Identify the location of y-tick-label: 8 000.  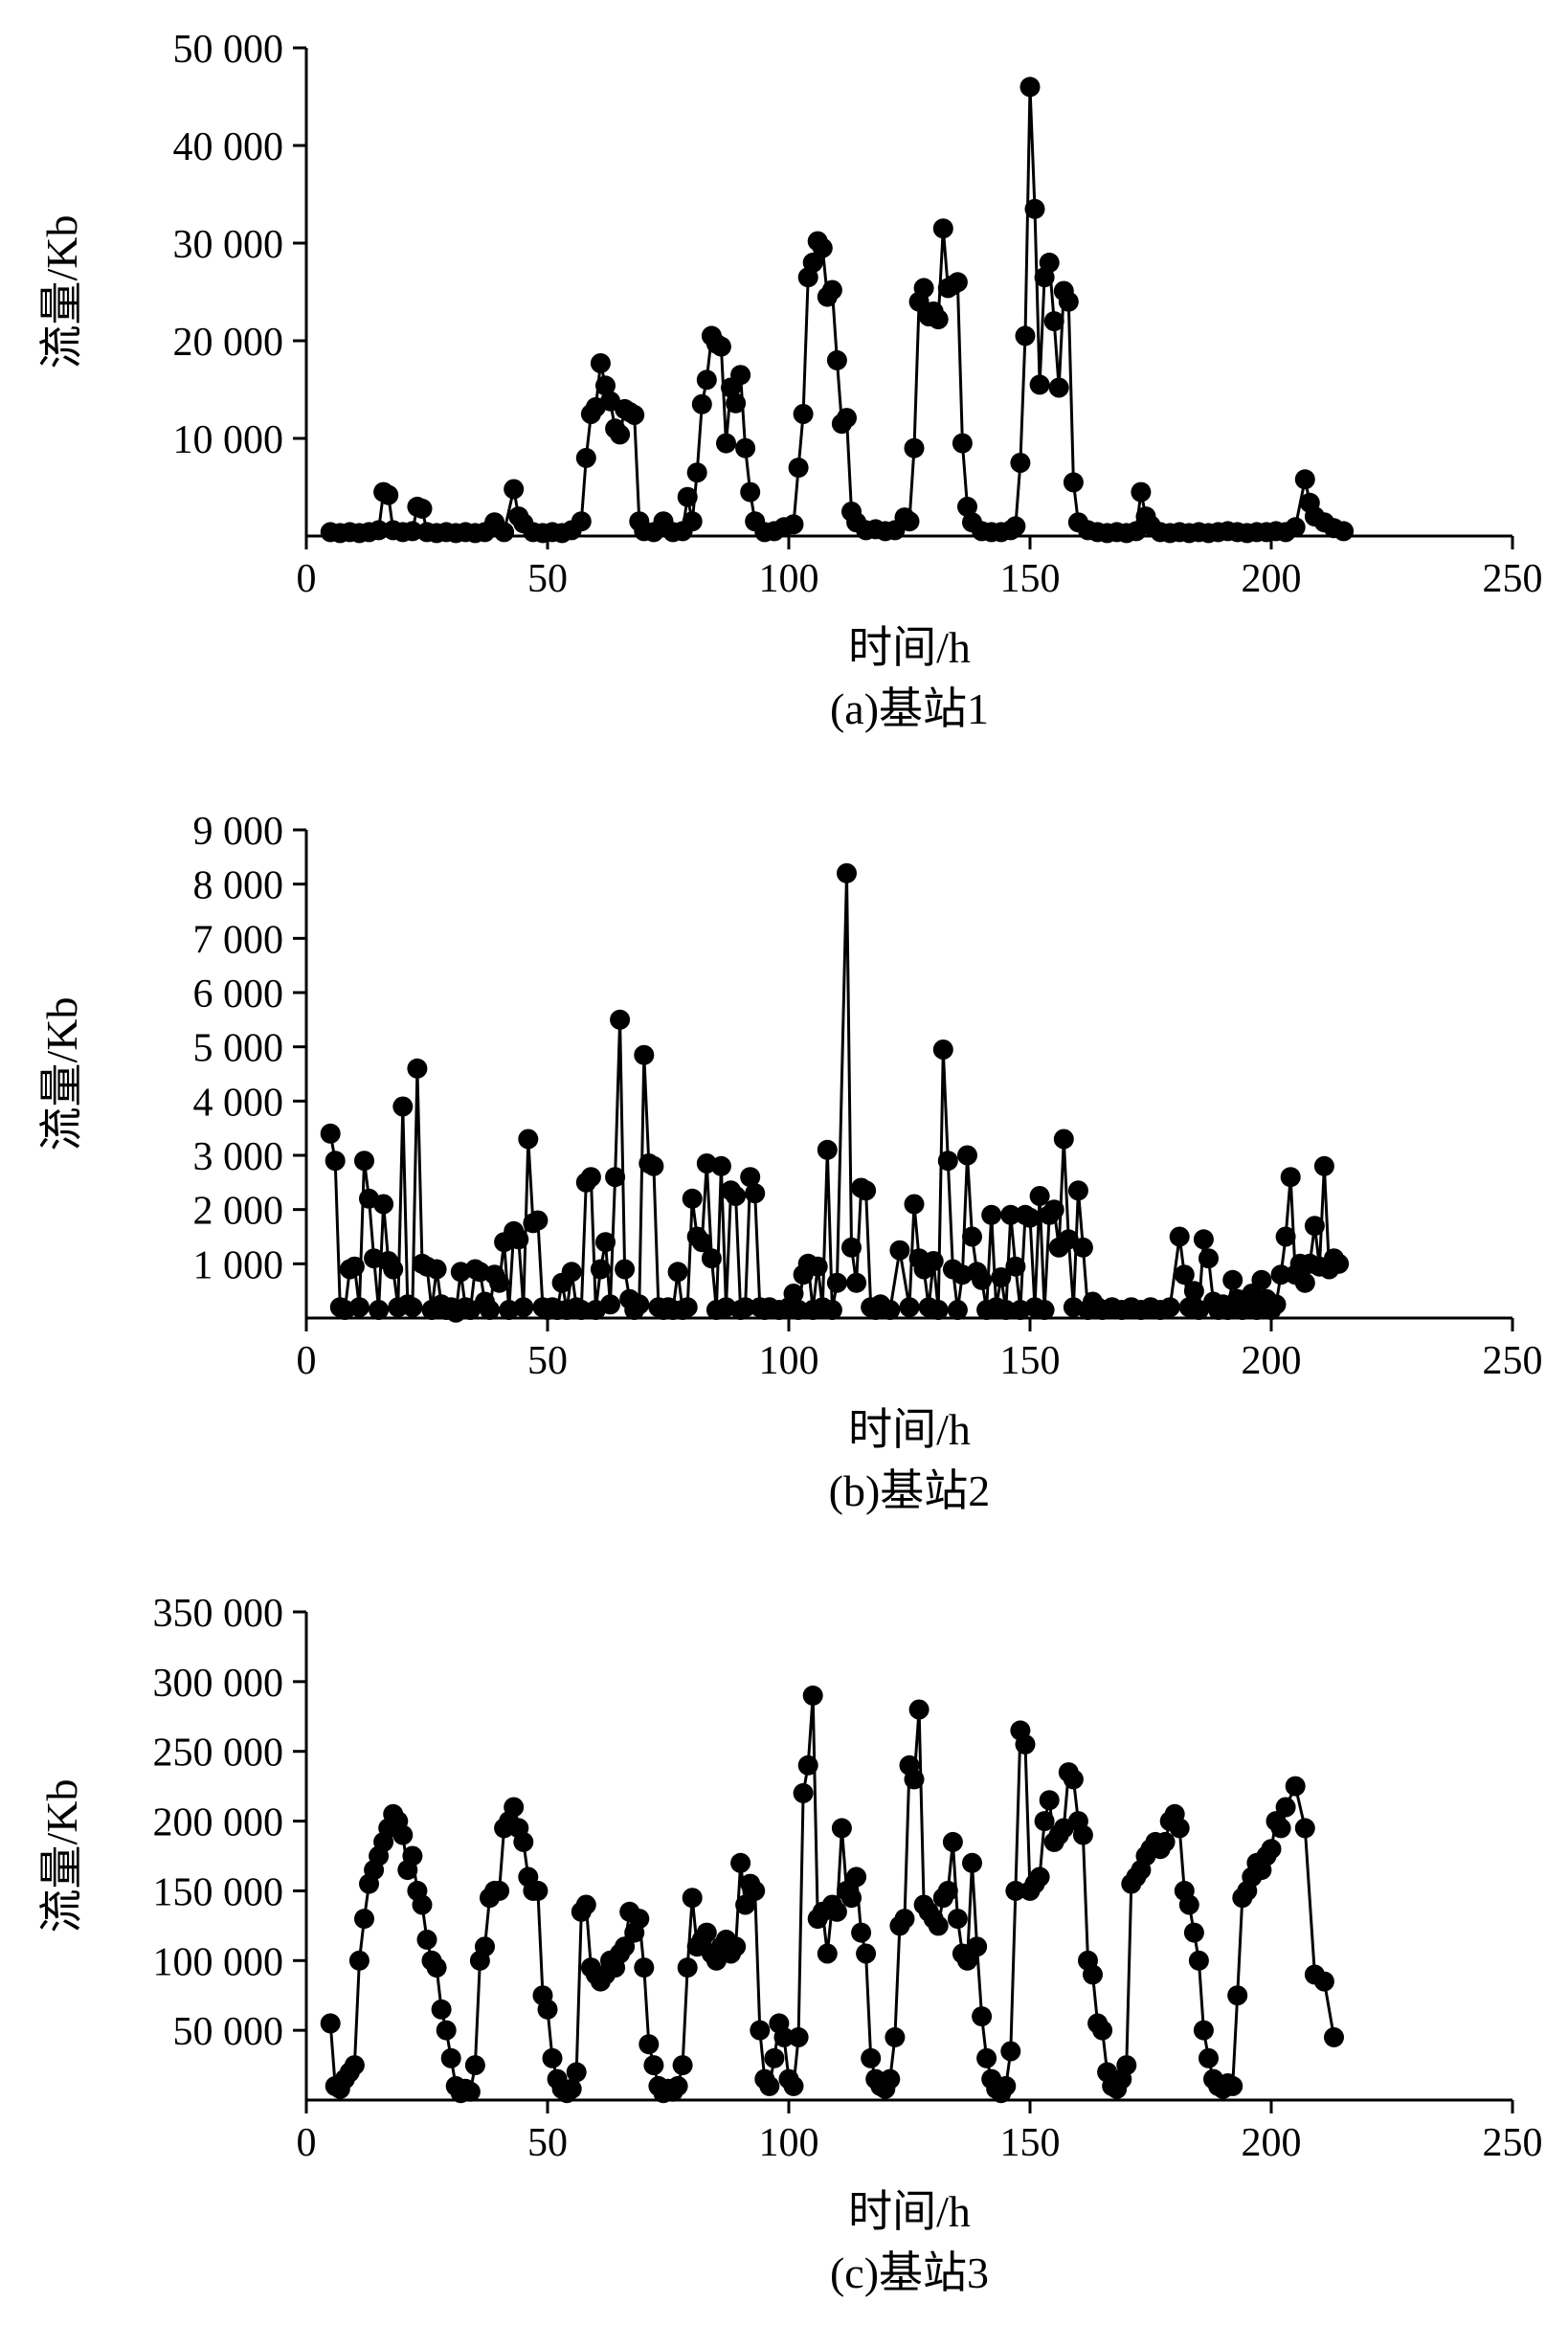
(239, 886).